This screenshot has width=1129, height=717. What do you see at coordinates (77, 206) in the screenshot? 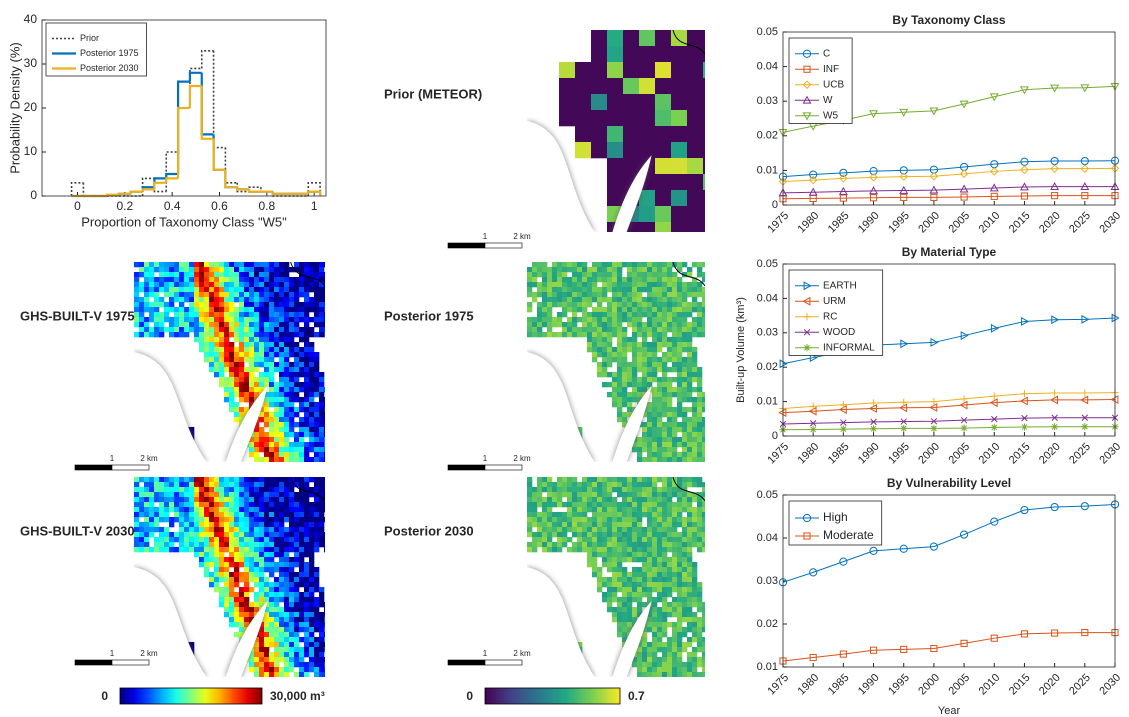
I see `x-tick-label: 0` at bounding box center [77, 206].